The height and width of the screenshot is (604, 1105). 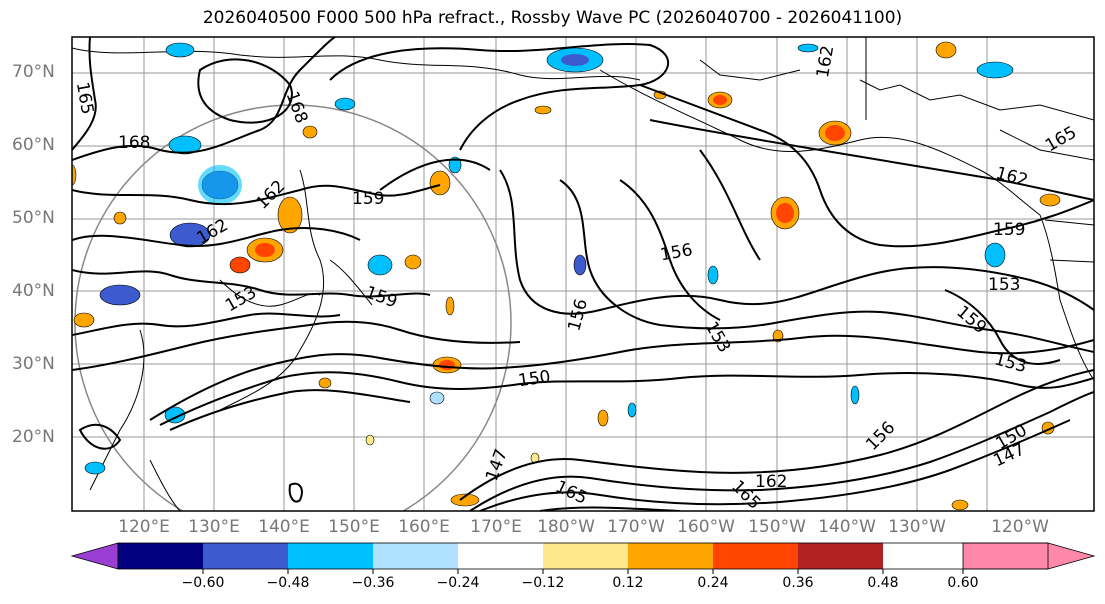 I want to click on lat-label: 70°N, so click(x=33, y=72).